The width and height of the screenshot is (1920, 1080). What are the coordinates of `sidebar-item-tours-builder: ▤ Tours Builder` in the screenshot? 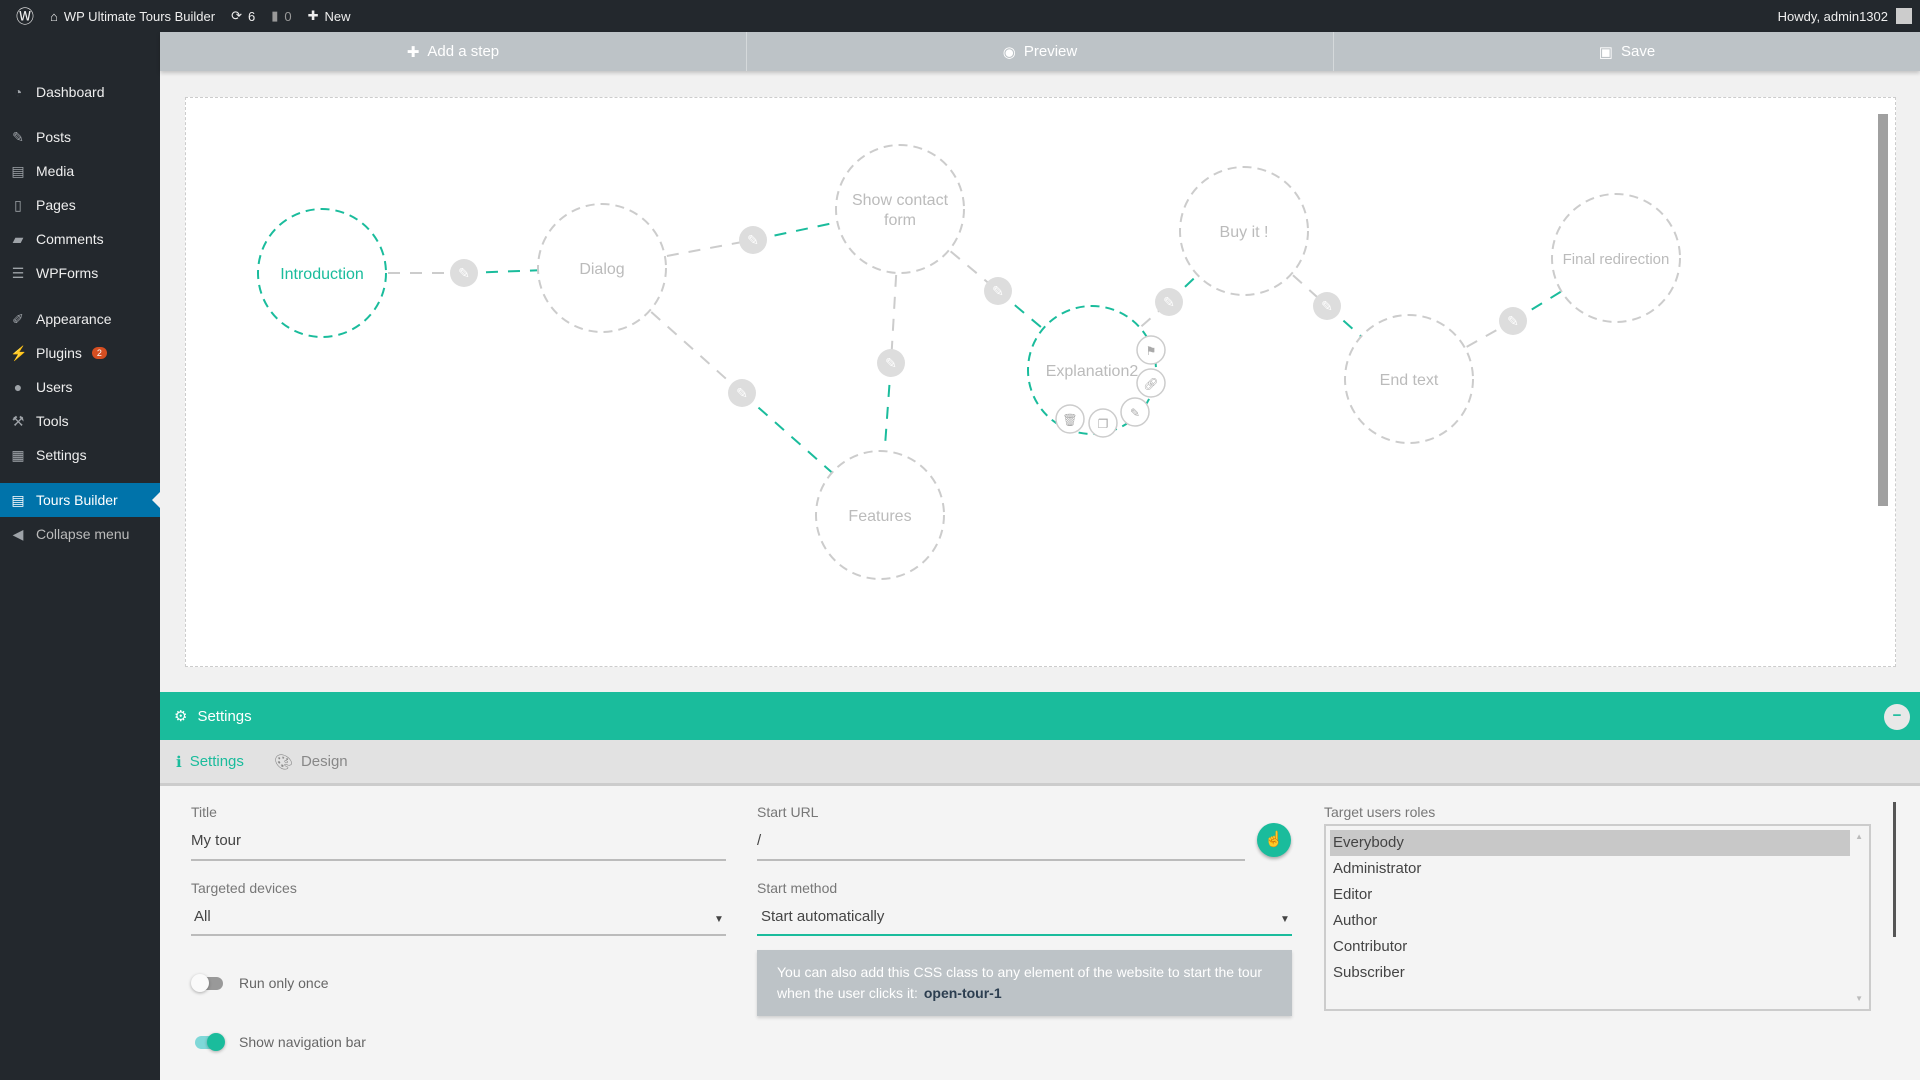 It's located at (80, 500).